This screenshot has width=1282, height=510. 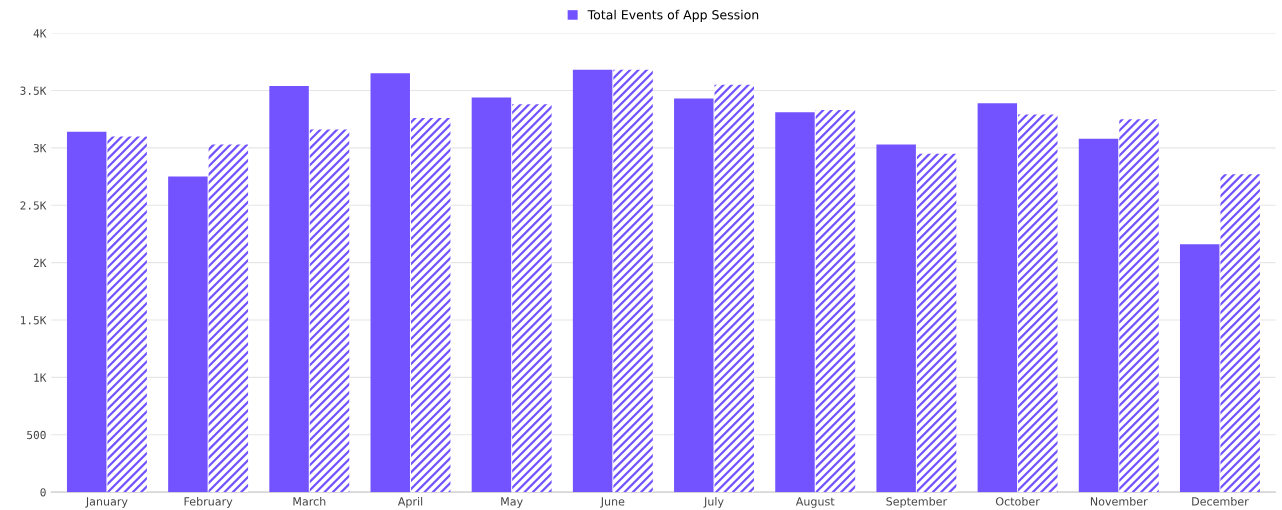 What do you see at coordinates (1119, 501) in the screenshot?
I see `x-tick-label: November` at bounding box center [1119, 501].